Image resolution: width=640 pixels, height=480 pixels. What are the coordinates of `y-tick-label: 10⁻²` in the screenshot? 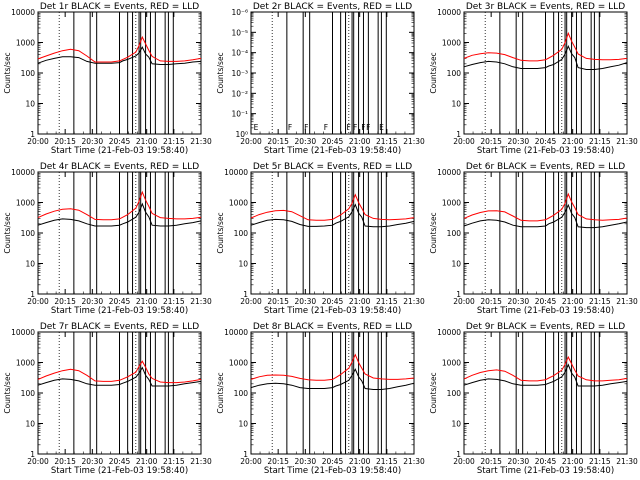 It's located at (239, 93).